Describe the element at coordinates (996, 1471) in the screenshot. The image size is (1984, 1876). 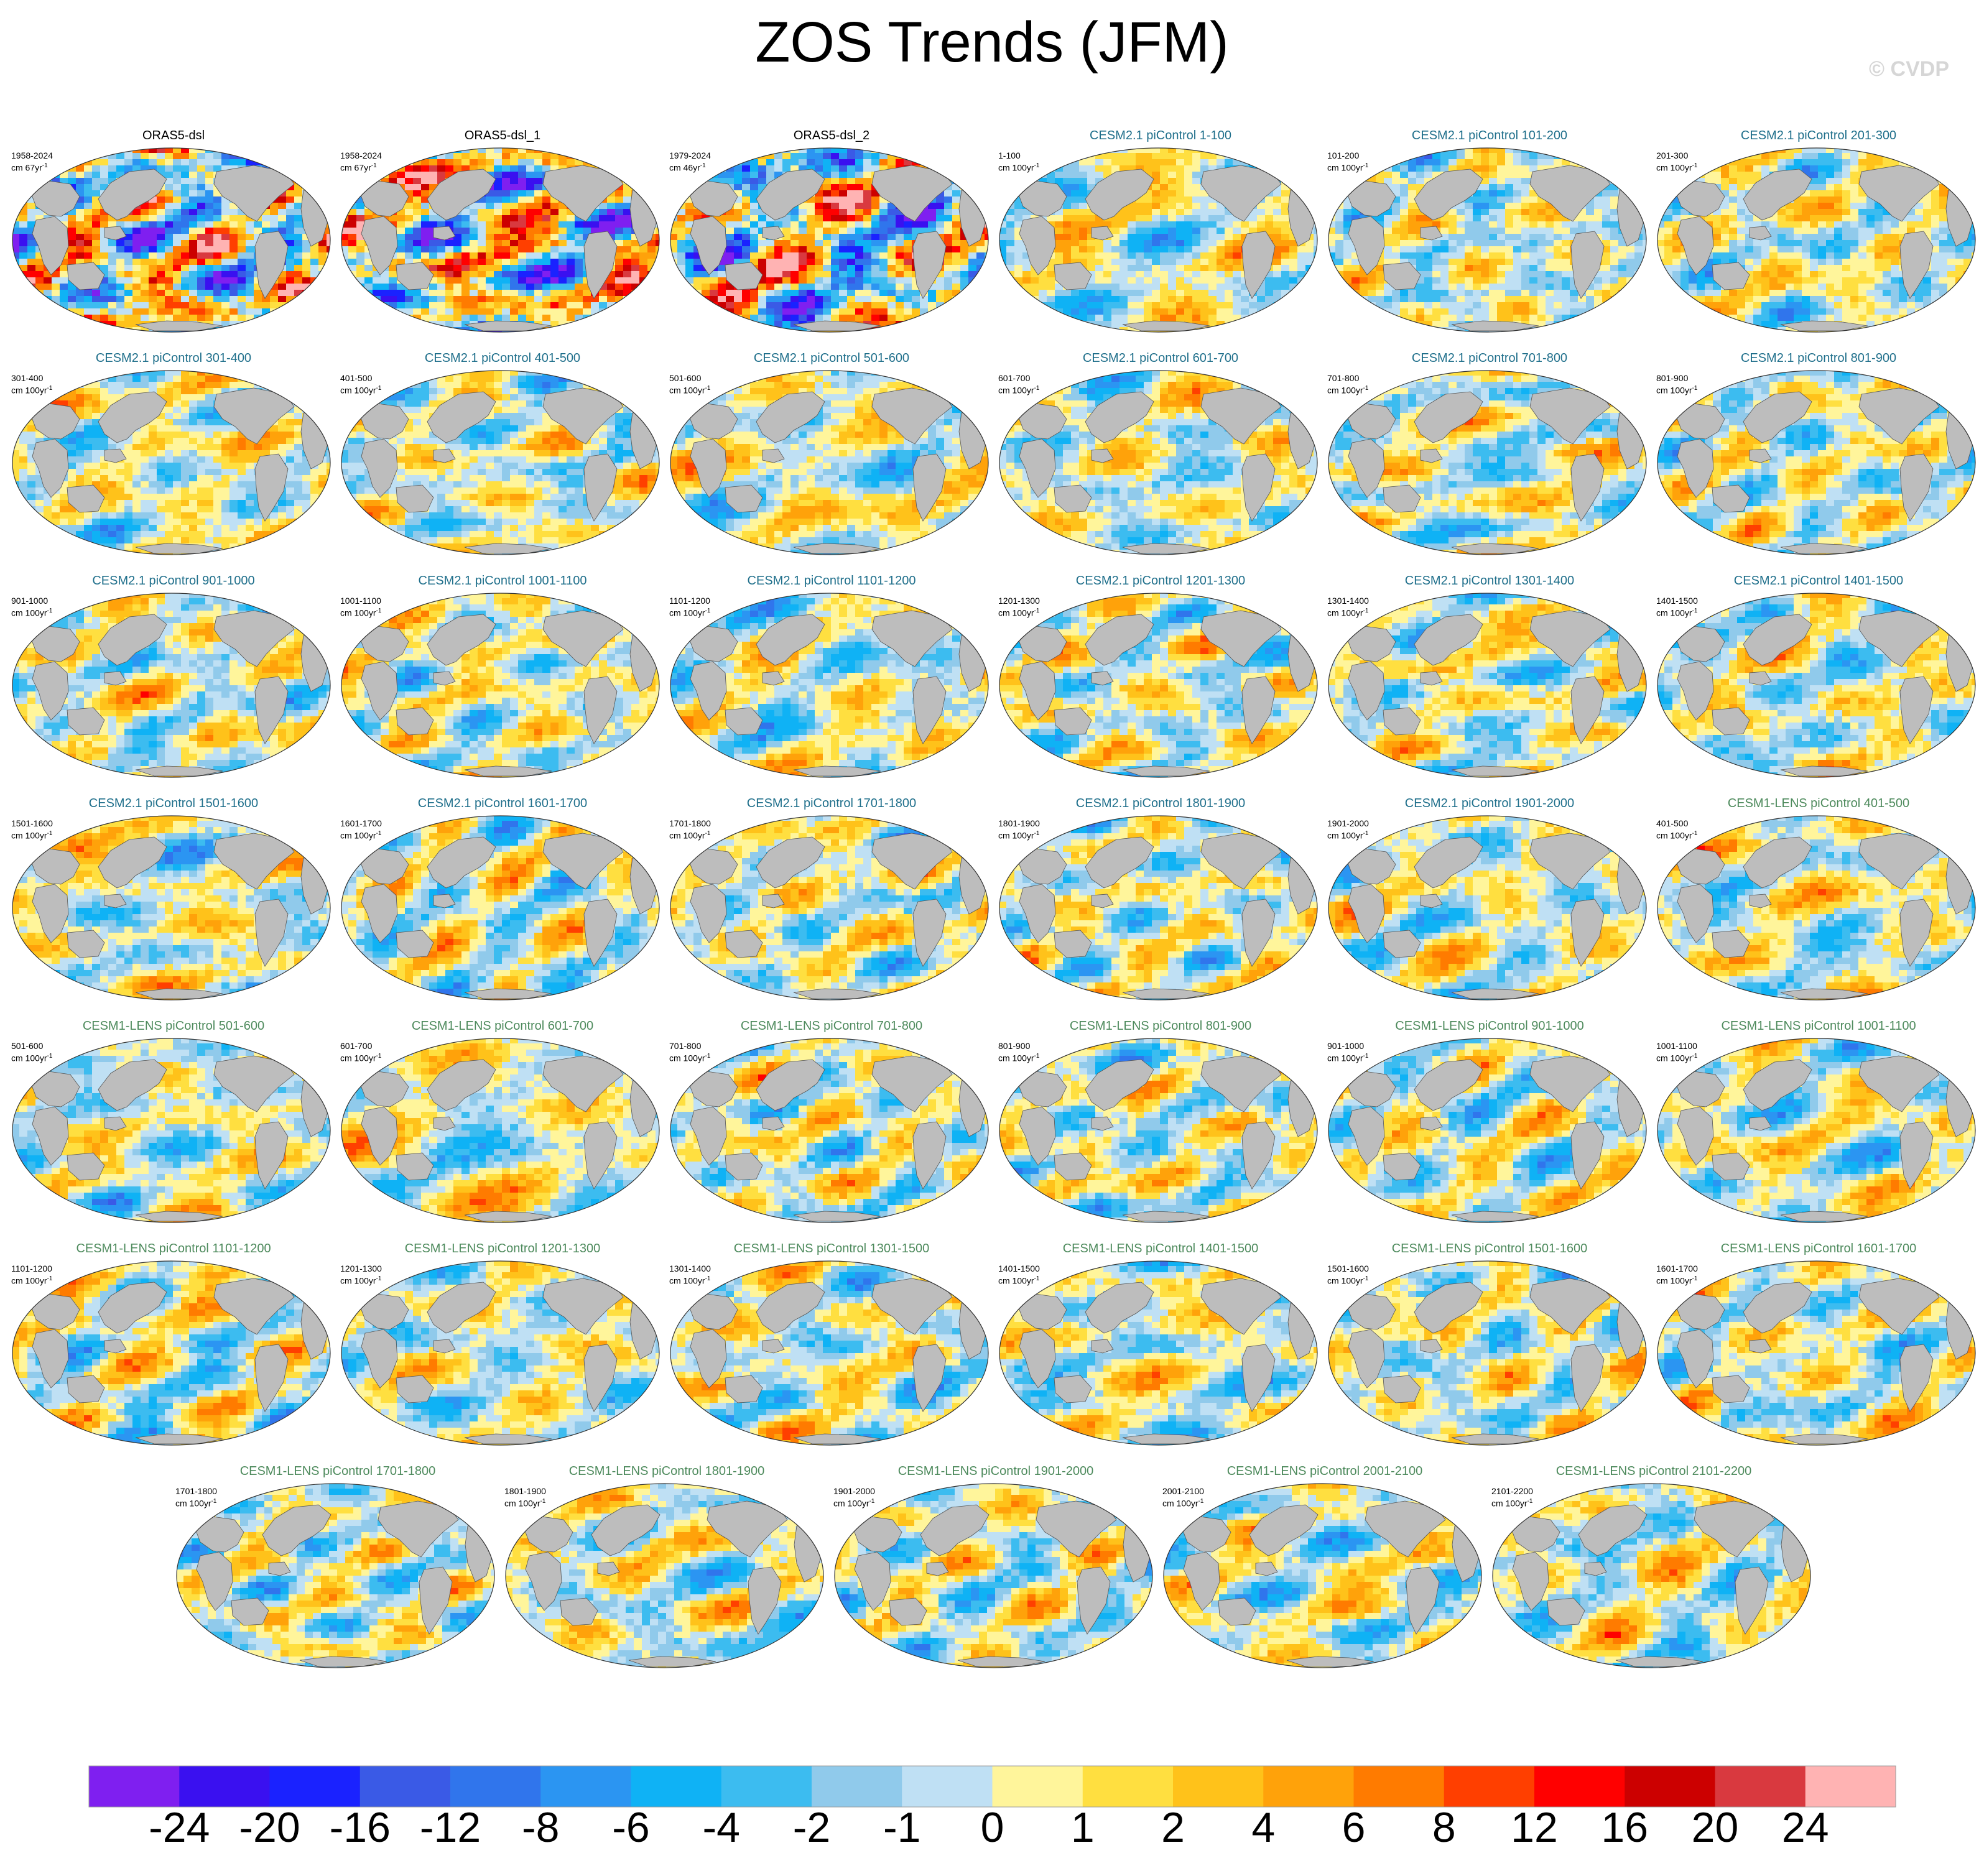
I see `panel-title: CESM1-LENS piControl 1901-2000` at that location.